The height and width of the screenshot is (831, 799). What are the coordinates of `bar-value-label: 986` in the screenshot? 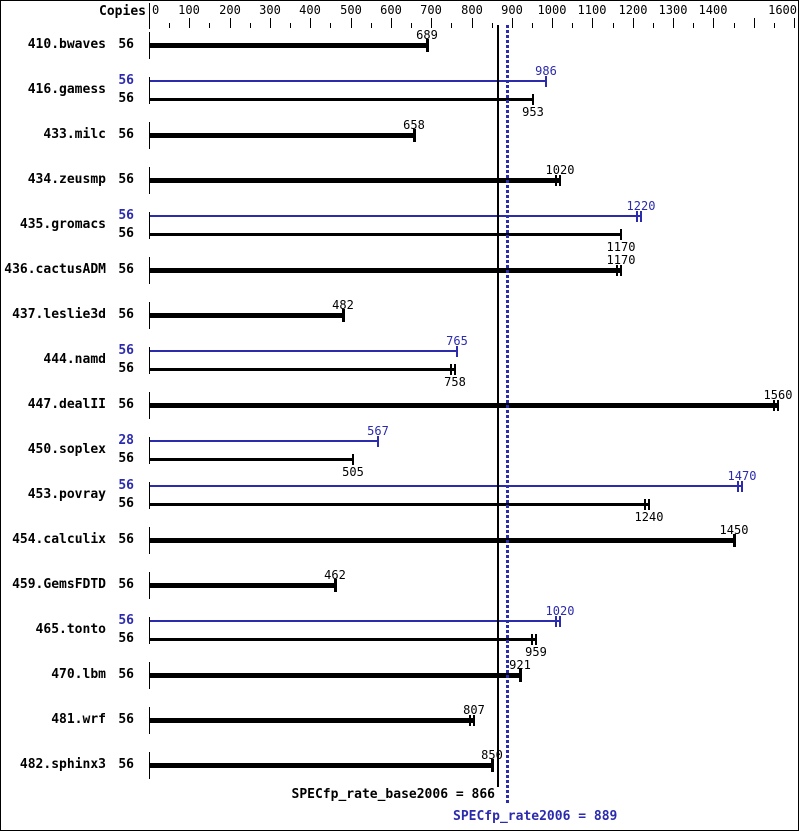 It's located at (546, 71).